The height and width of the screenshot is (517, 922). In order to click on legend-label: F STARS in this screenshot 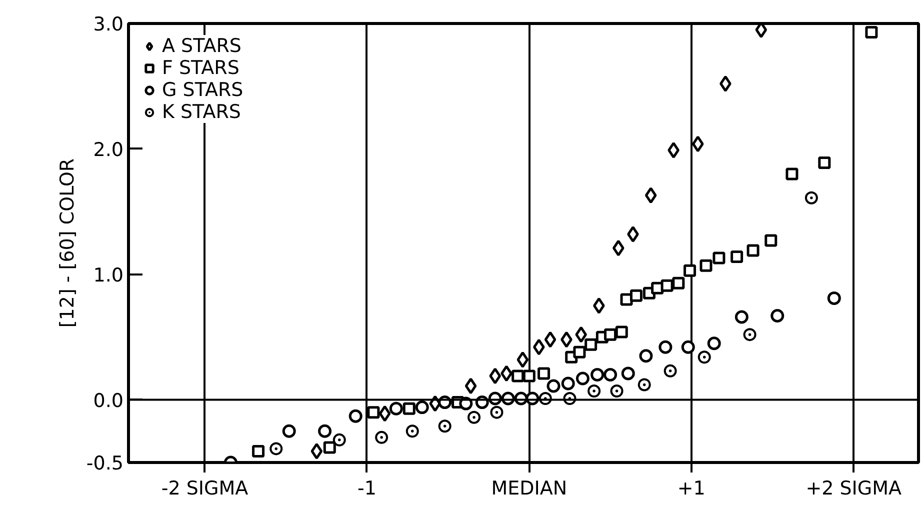, I will do `click(201, 68)`.